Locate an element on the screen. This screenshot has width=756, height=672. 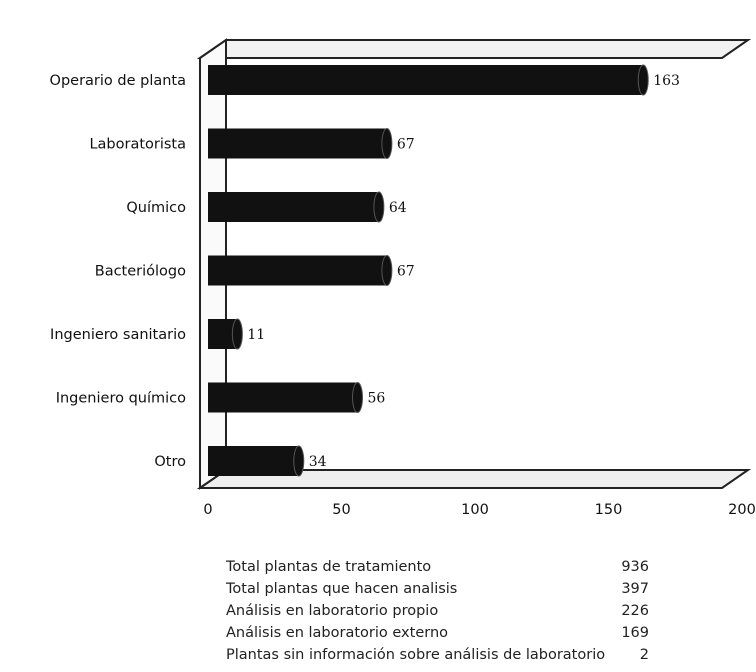
data-label: 163 is located at coordinates (666, 81).